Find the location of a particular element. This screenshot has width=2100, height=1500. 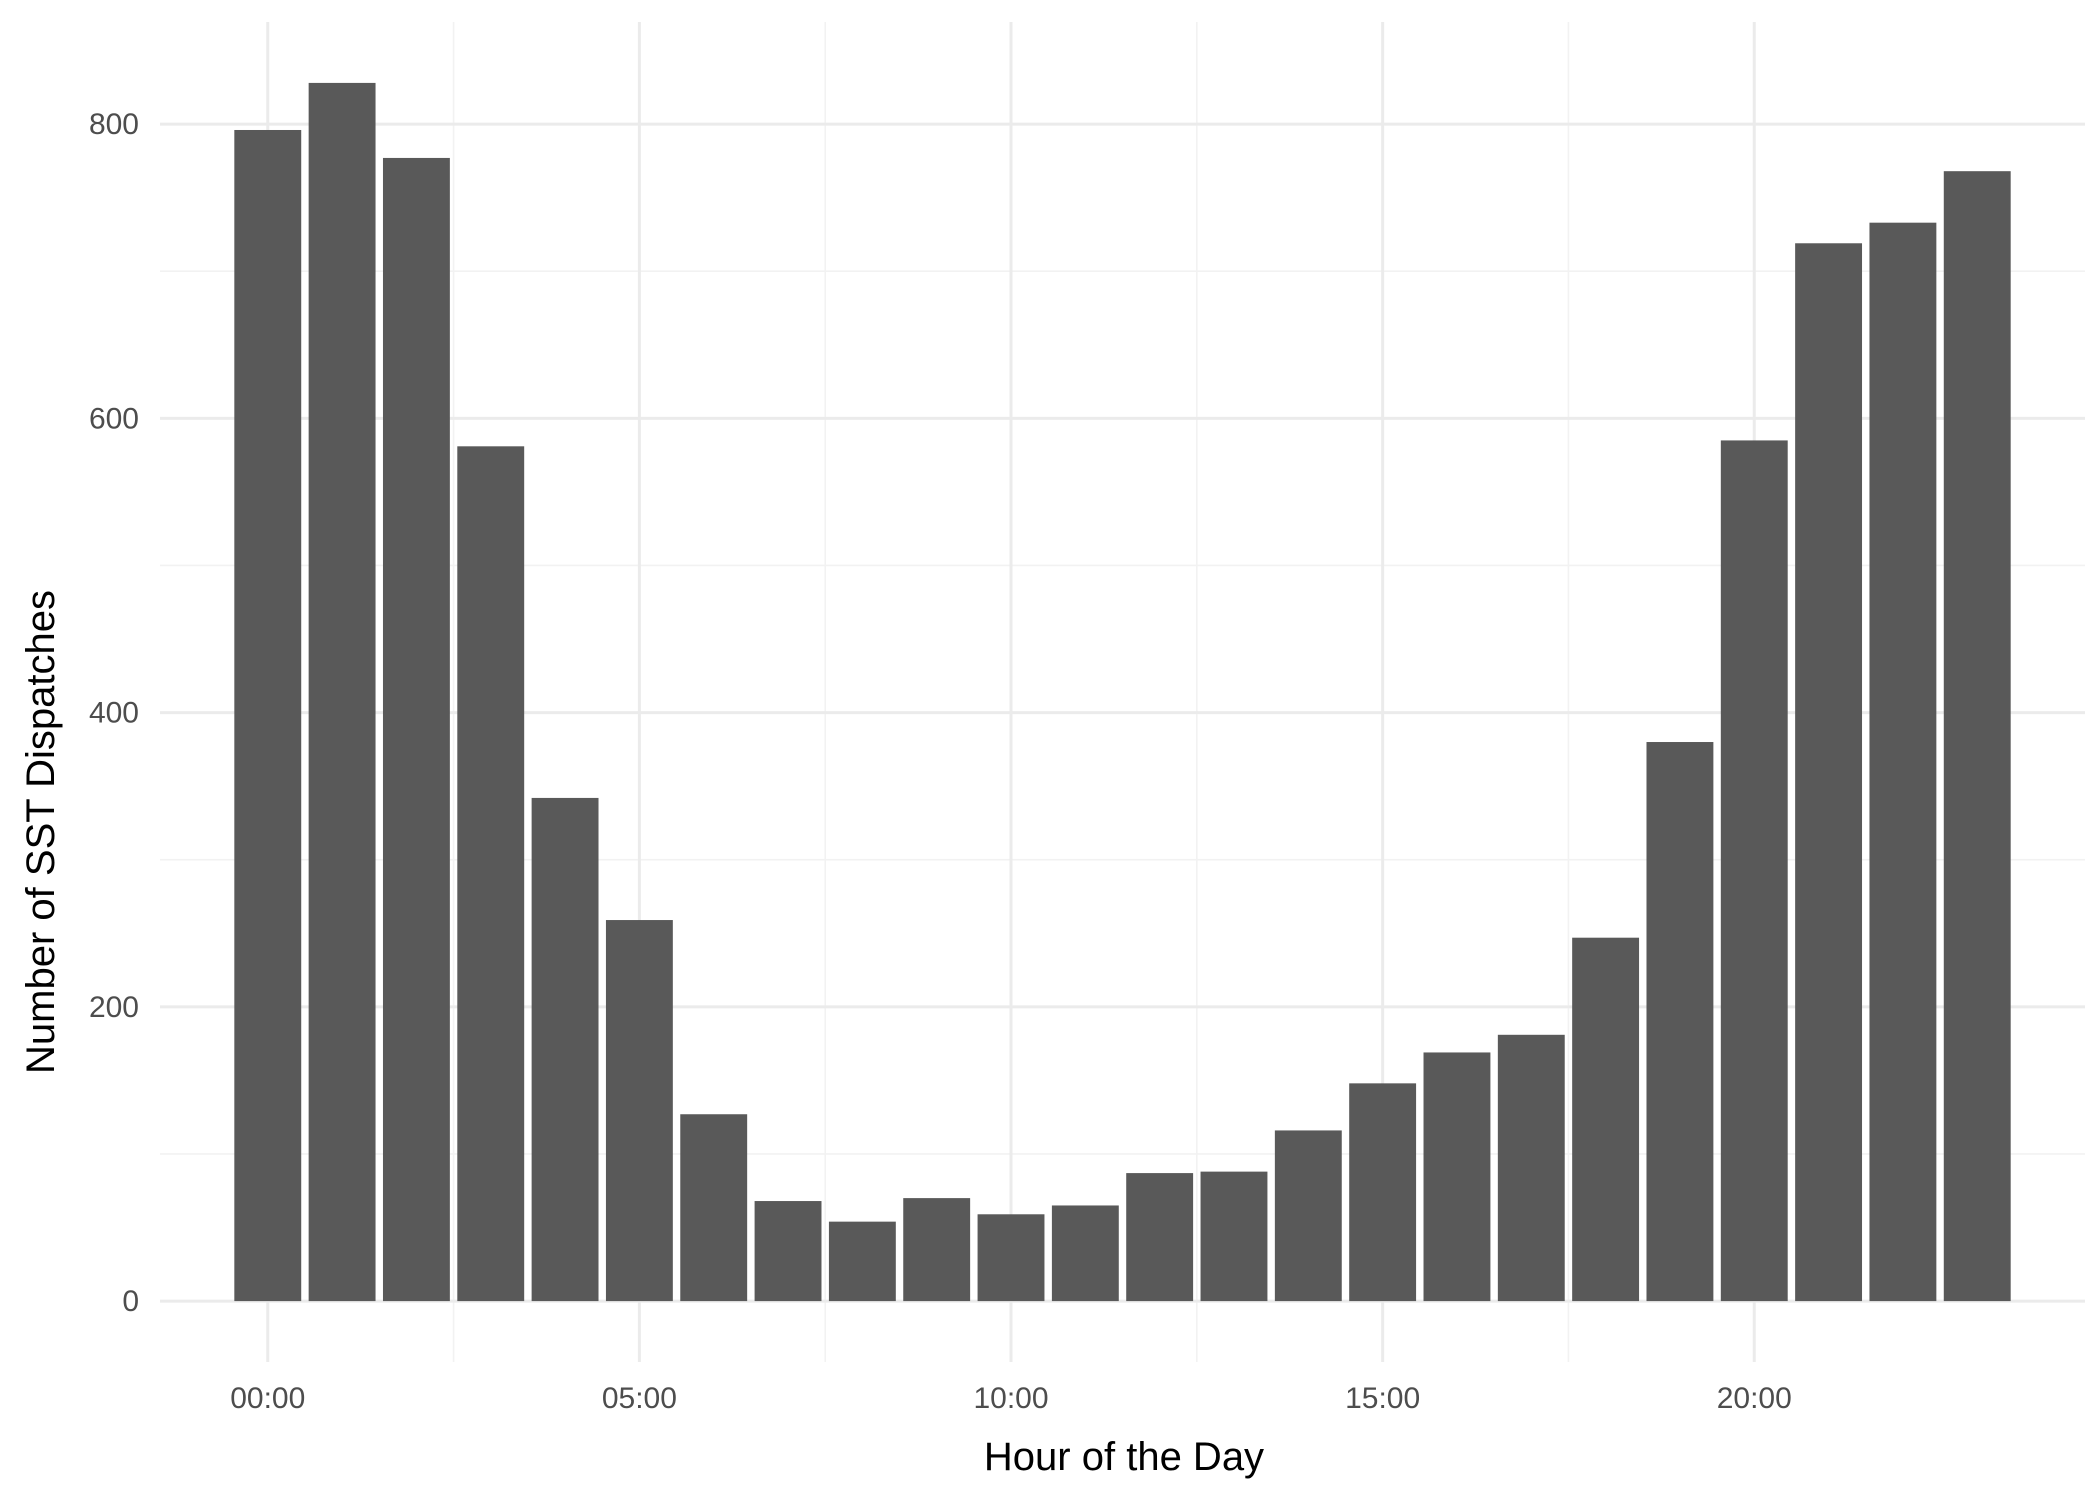

y-tick-label: 800 is located at coordinates (114, 124).